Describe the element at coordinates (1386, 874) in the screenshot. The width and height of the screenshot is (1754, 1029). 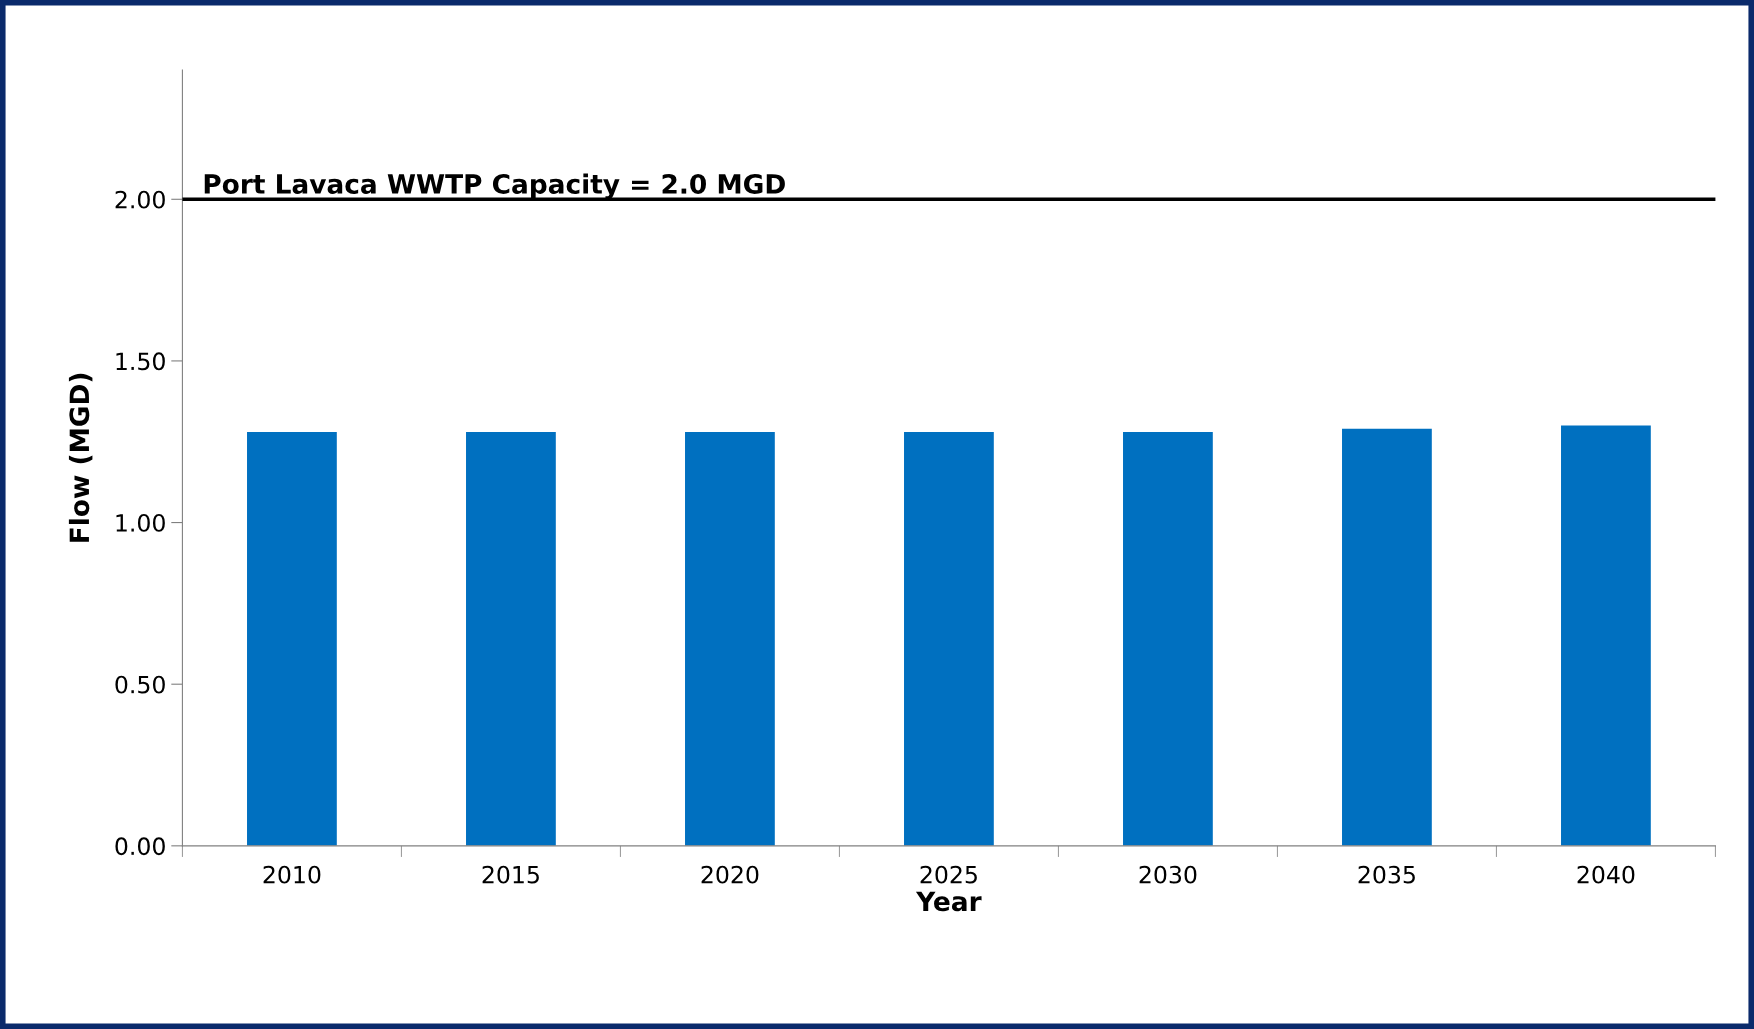
I see `x-tick-label: 2035` at that location.